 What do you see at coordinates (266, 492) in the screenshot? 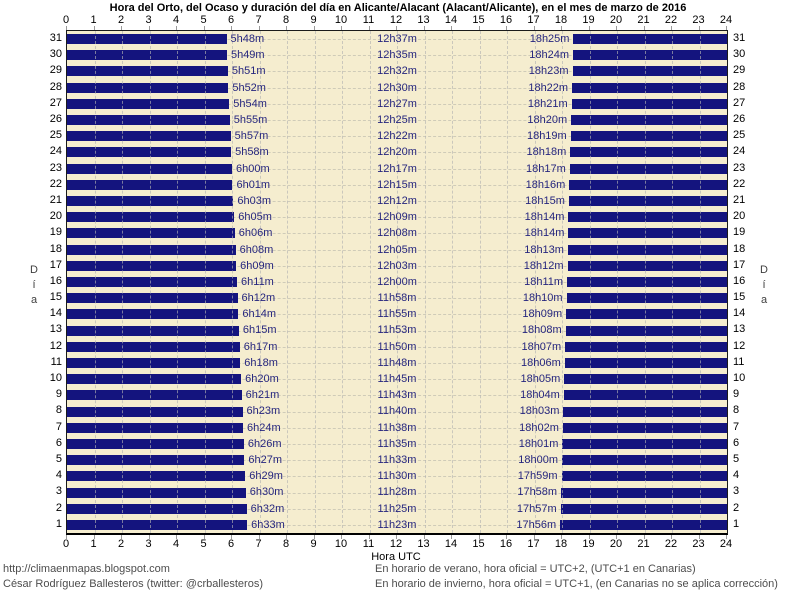
I see `sunrise-time-label: 6h30m` at bounding box center [266, 492].